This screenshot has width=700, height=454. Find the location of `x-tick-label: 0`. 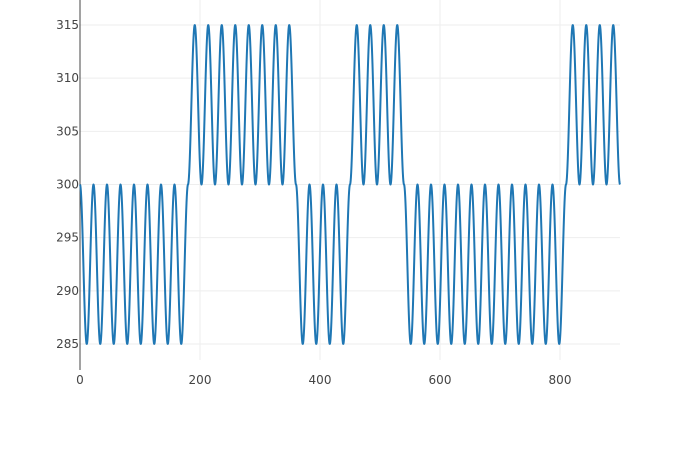

x-tick-label: 0 is located at coordinates (80, 380).